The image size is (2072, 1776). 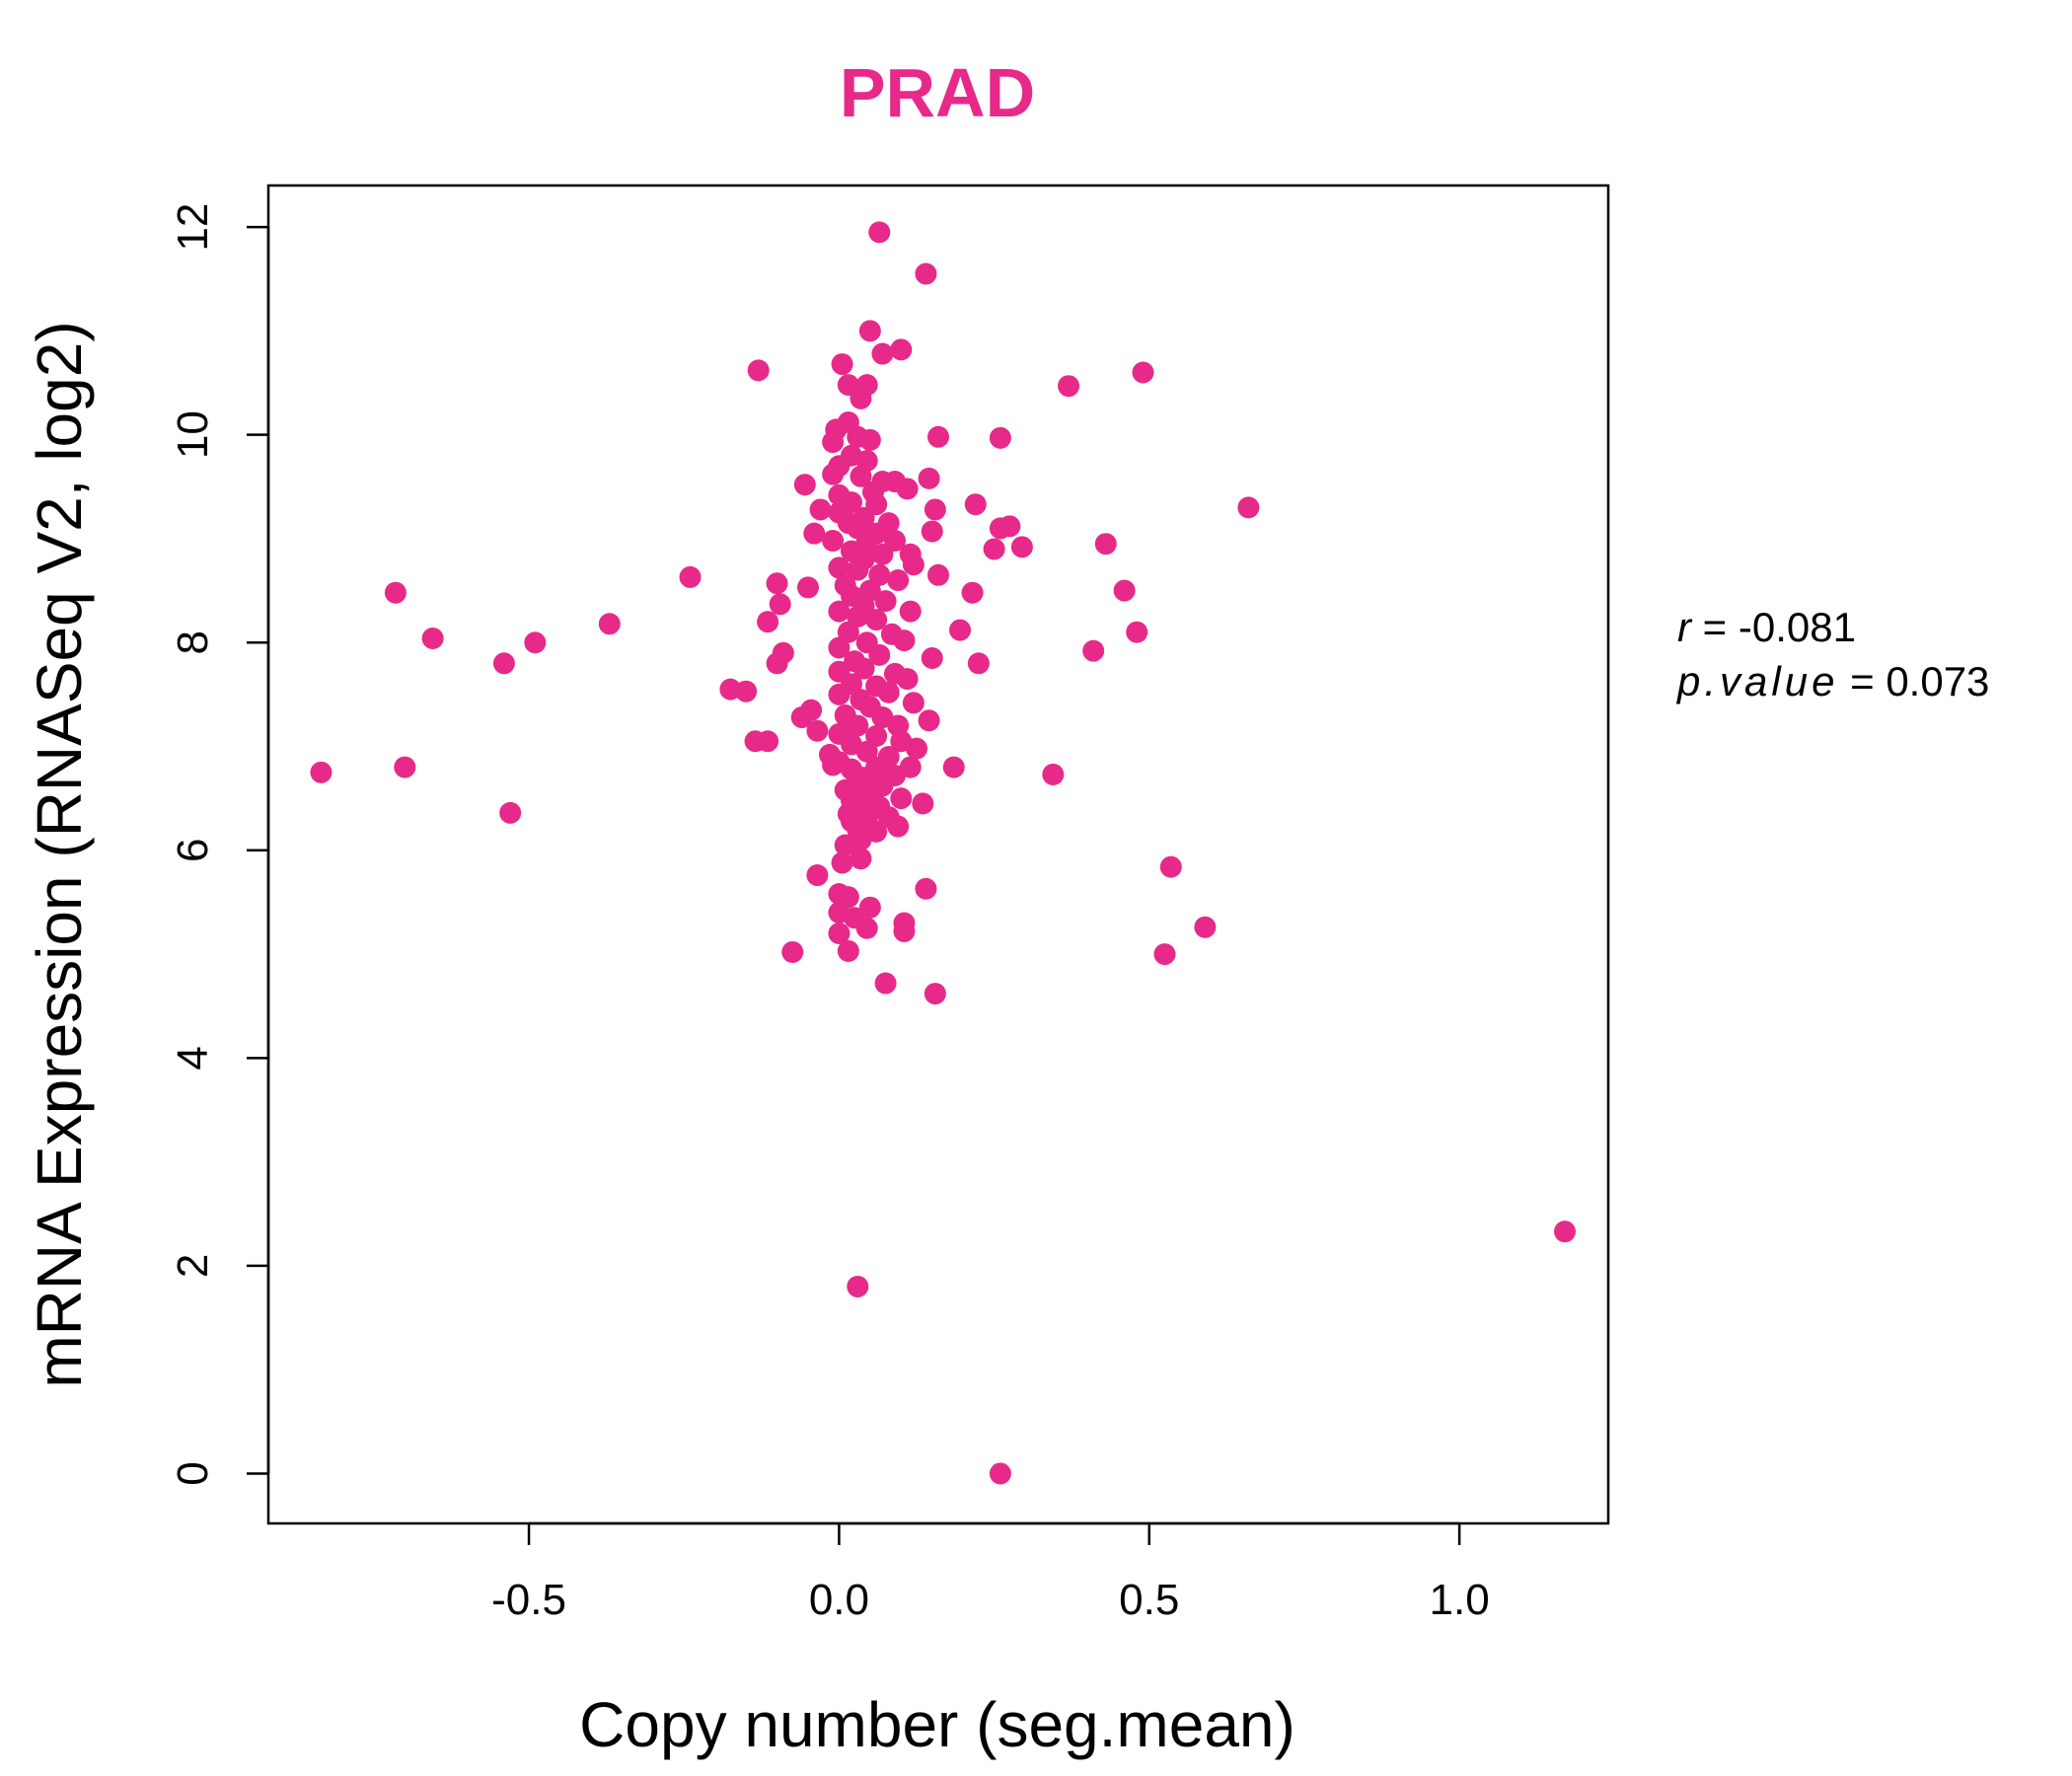 I want to click on x-tick-label: -0.5, so click(x=529, y=1600).